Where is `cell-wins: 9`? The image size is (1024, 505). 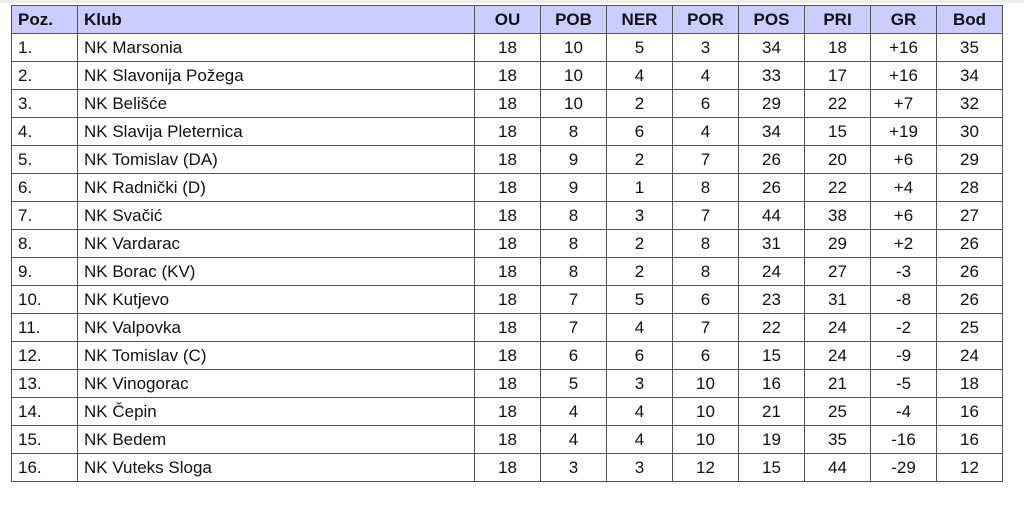
cell-wins: 9 is located at coordinates (573, 187).